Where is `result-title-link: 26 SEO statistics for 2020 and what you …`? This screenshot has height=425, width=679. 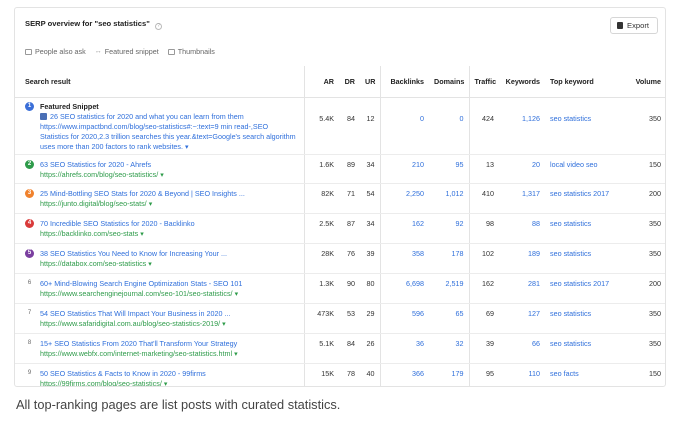 result-title-link: 26 SEO statistics for 2020 and what you … is located at coordinates (169, 117).